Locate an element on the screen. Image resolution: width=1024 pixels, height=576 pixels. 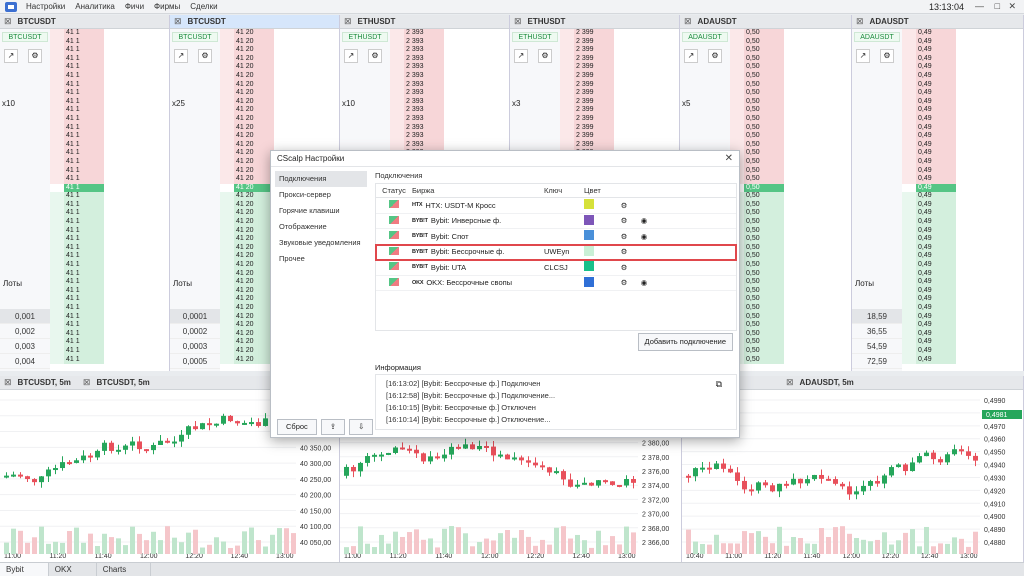
lot-option: 0,003 is located at coordinates (25, 346).